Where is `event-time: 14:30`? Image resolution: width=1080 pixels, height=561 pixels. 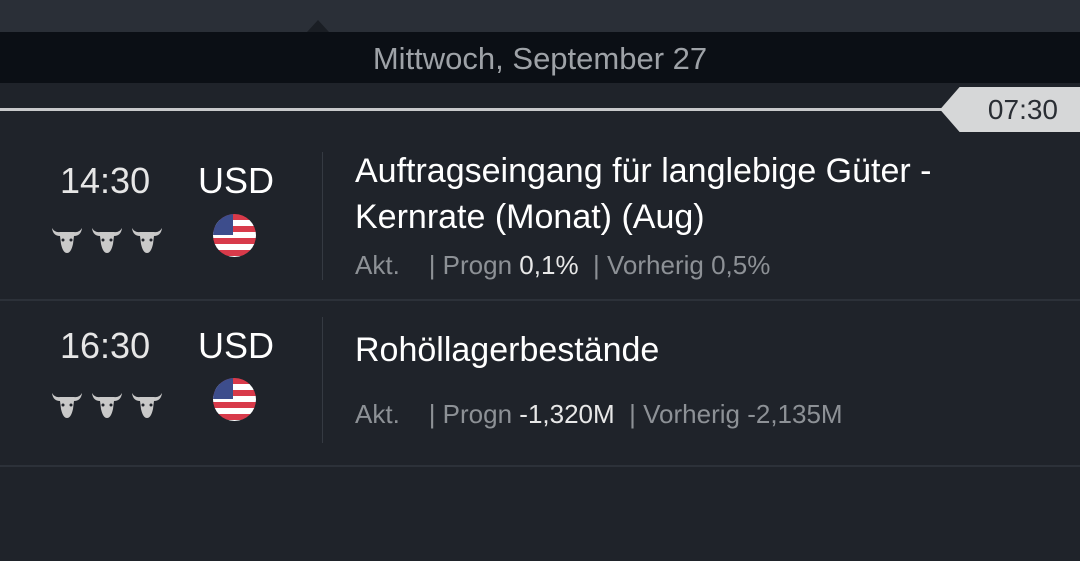
event-time: 14:30 is located at coordinates (105, 180).